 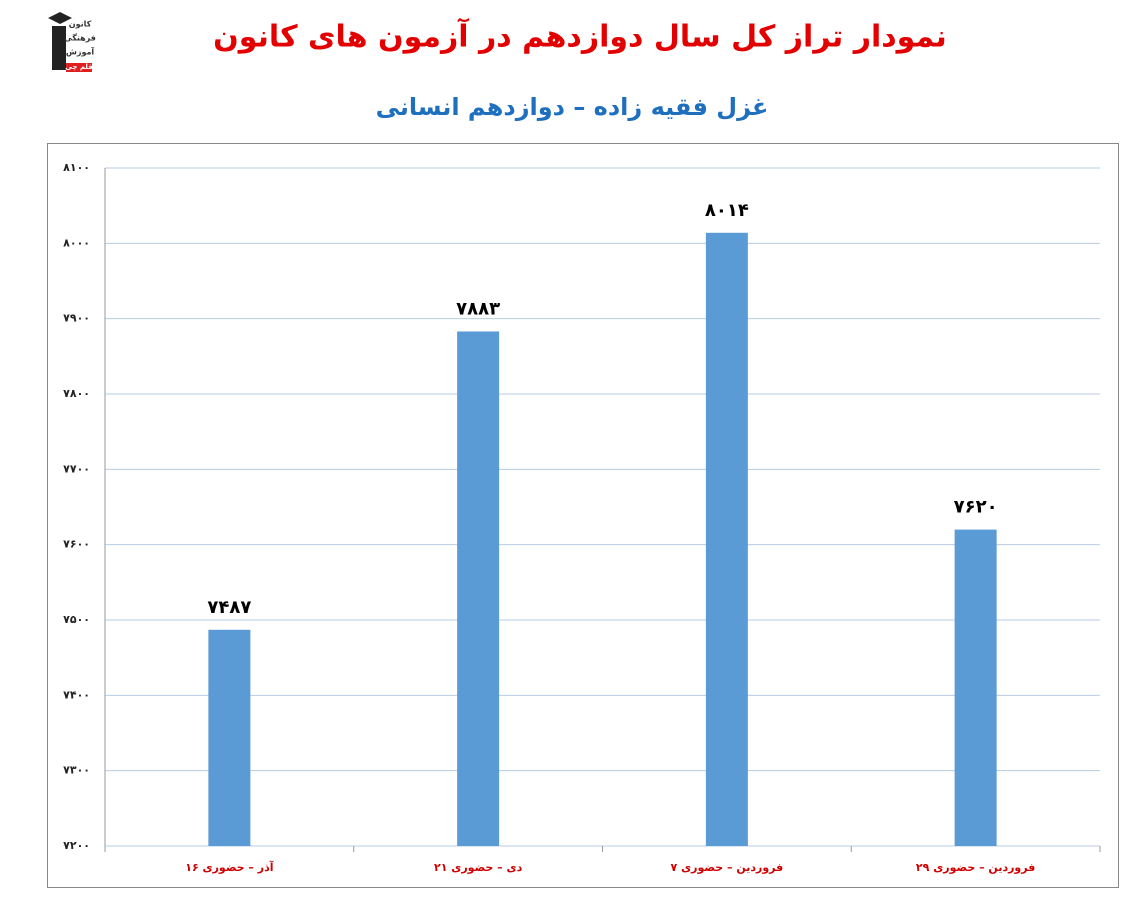 What do you see at coordinates (478, 308) in the screenshot?
I see `value-label: ۷۸۸۳` at bounding box center [478, 308].